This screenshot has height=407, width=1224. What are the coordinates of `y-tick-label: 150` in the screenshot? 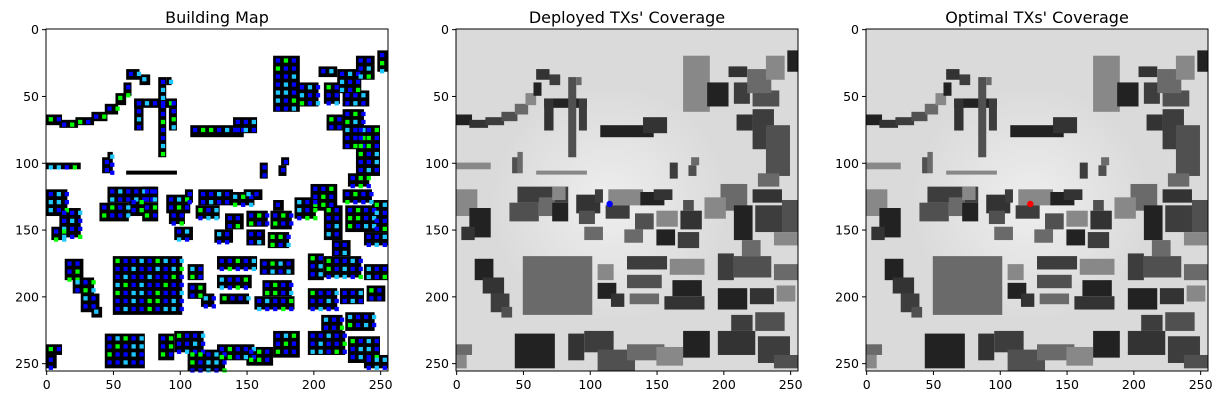 It's located at (27, 230).